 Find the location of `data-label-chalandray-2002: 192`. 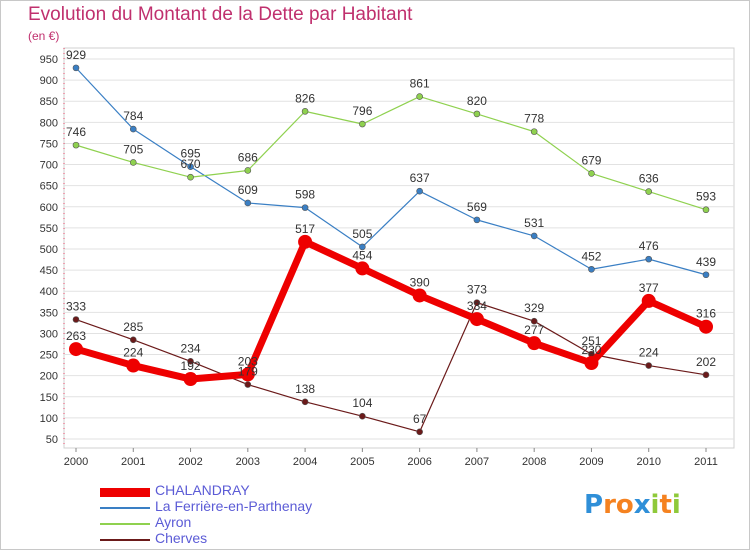

data-label-chalandray-2002: 192 is located at coordinates (191, 366).